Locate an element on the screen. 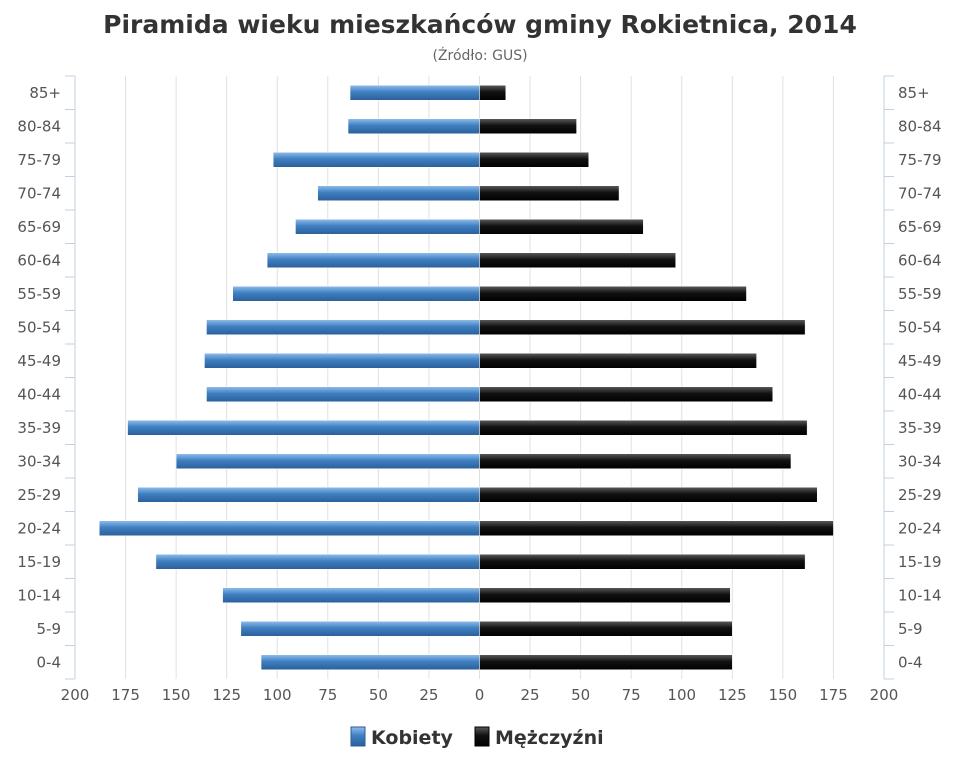 The image size is (960, 768). legend-item-kobiety: Kobiety is located at coordinates (402, 737).